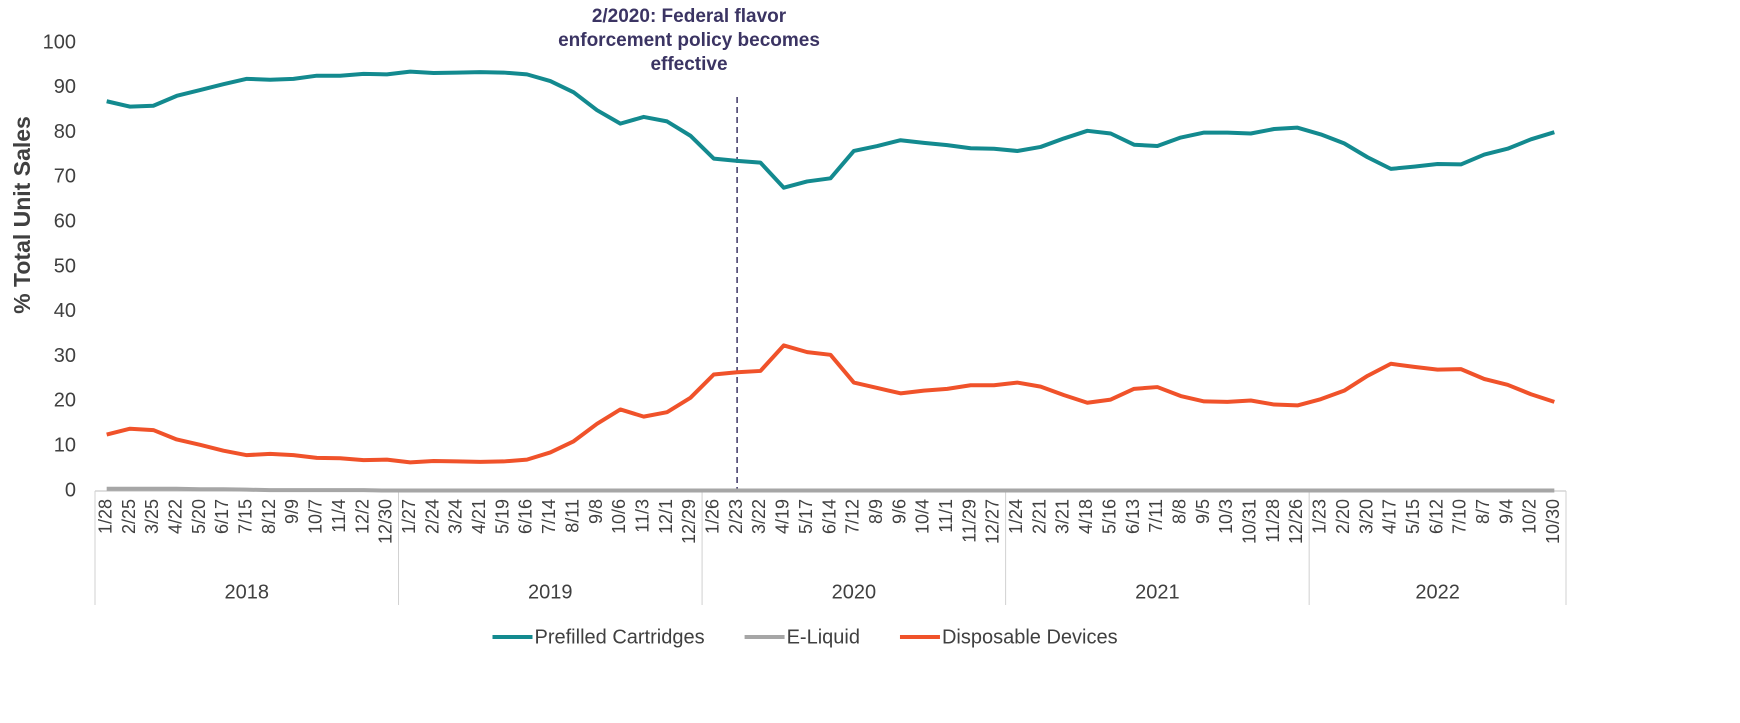  Describe the element at coordinates (572, 516) in the screenshot. I see `x-tick-label: 8/11` at that location.